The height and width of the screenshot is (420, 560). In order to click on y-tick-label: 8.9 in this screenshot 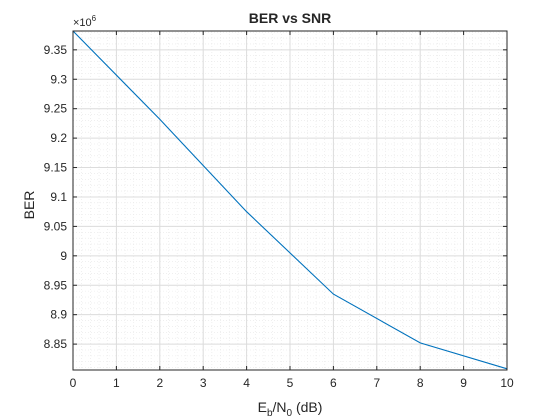, I will do `click(58, 315)`.